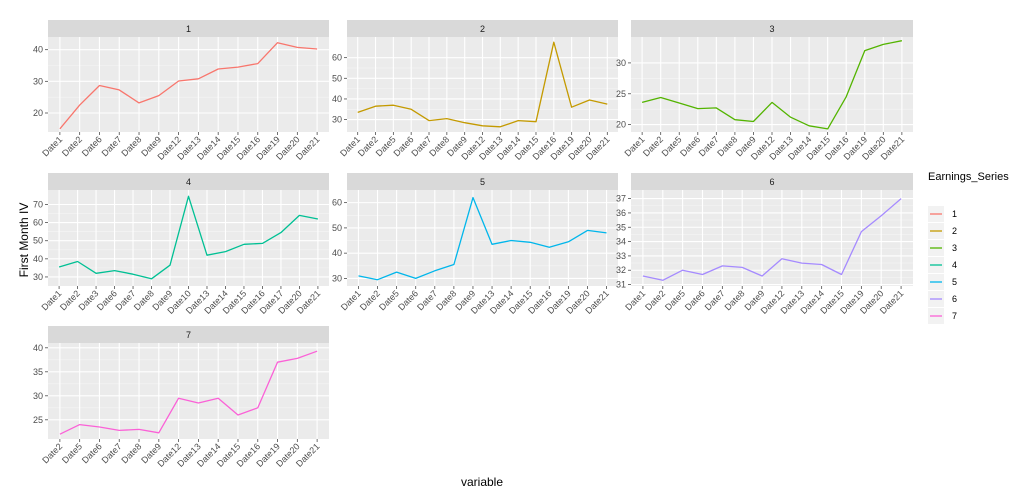 The image size is (1024, 495). I want to click on facet-strip-label: 3, so click(771, 29).